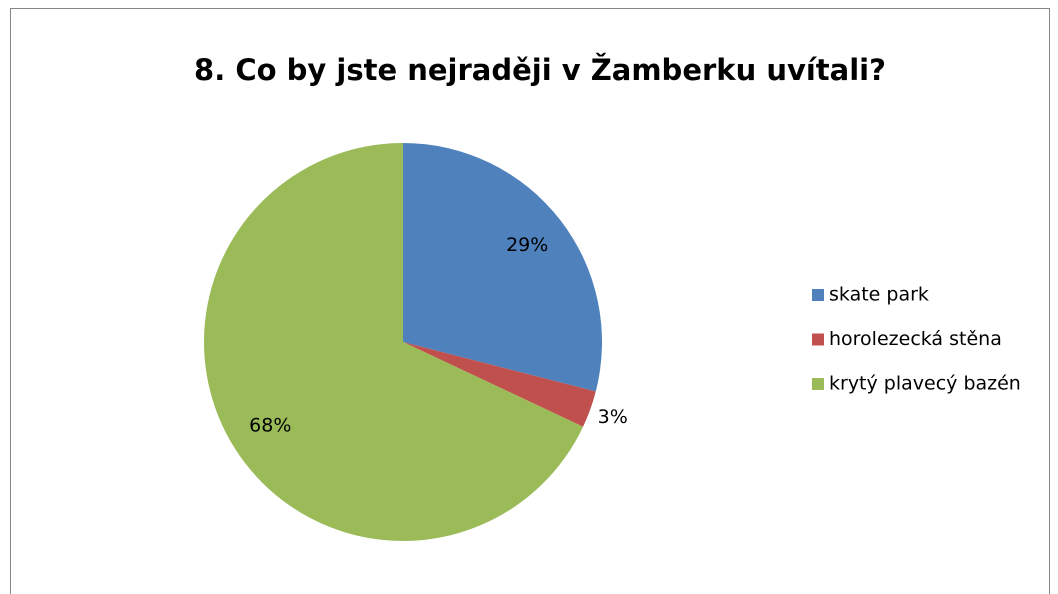  What do you see at coordinates (915, 339) in the screenshot?
I see `legend-label: horolezecká stěna` at bounding box center [915, 339].